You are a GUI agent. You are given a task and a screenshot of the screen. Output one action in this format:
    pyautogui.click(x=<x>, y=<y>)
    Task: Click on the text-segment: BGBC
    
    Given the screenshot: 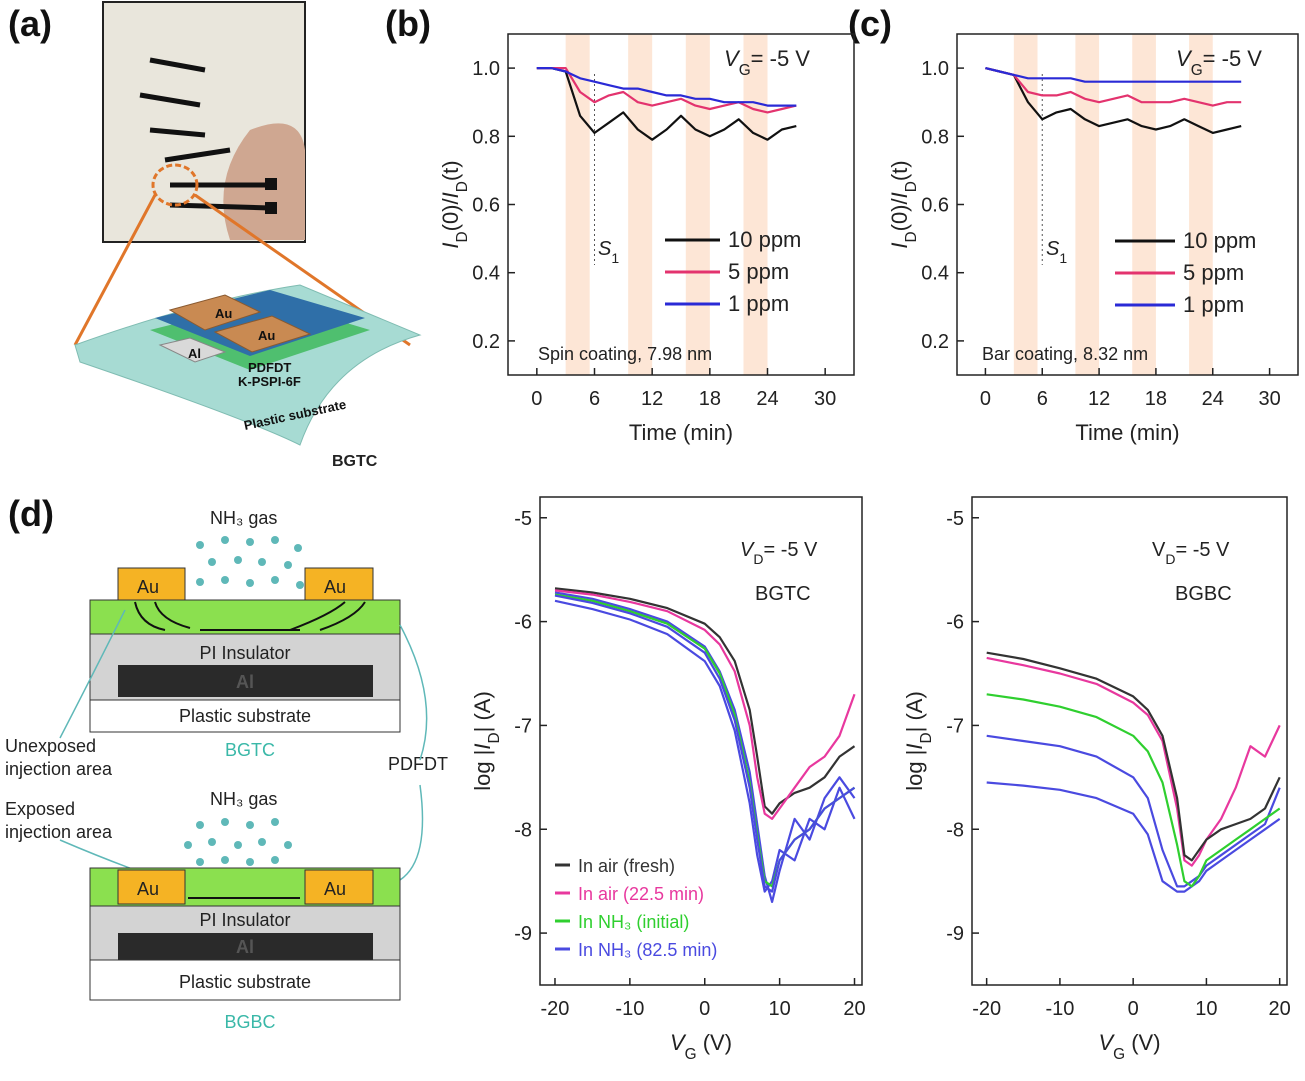 What is the action you would take?
    pyautogui.click(x=1203, y=594)
    